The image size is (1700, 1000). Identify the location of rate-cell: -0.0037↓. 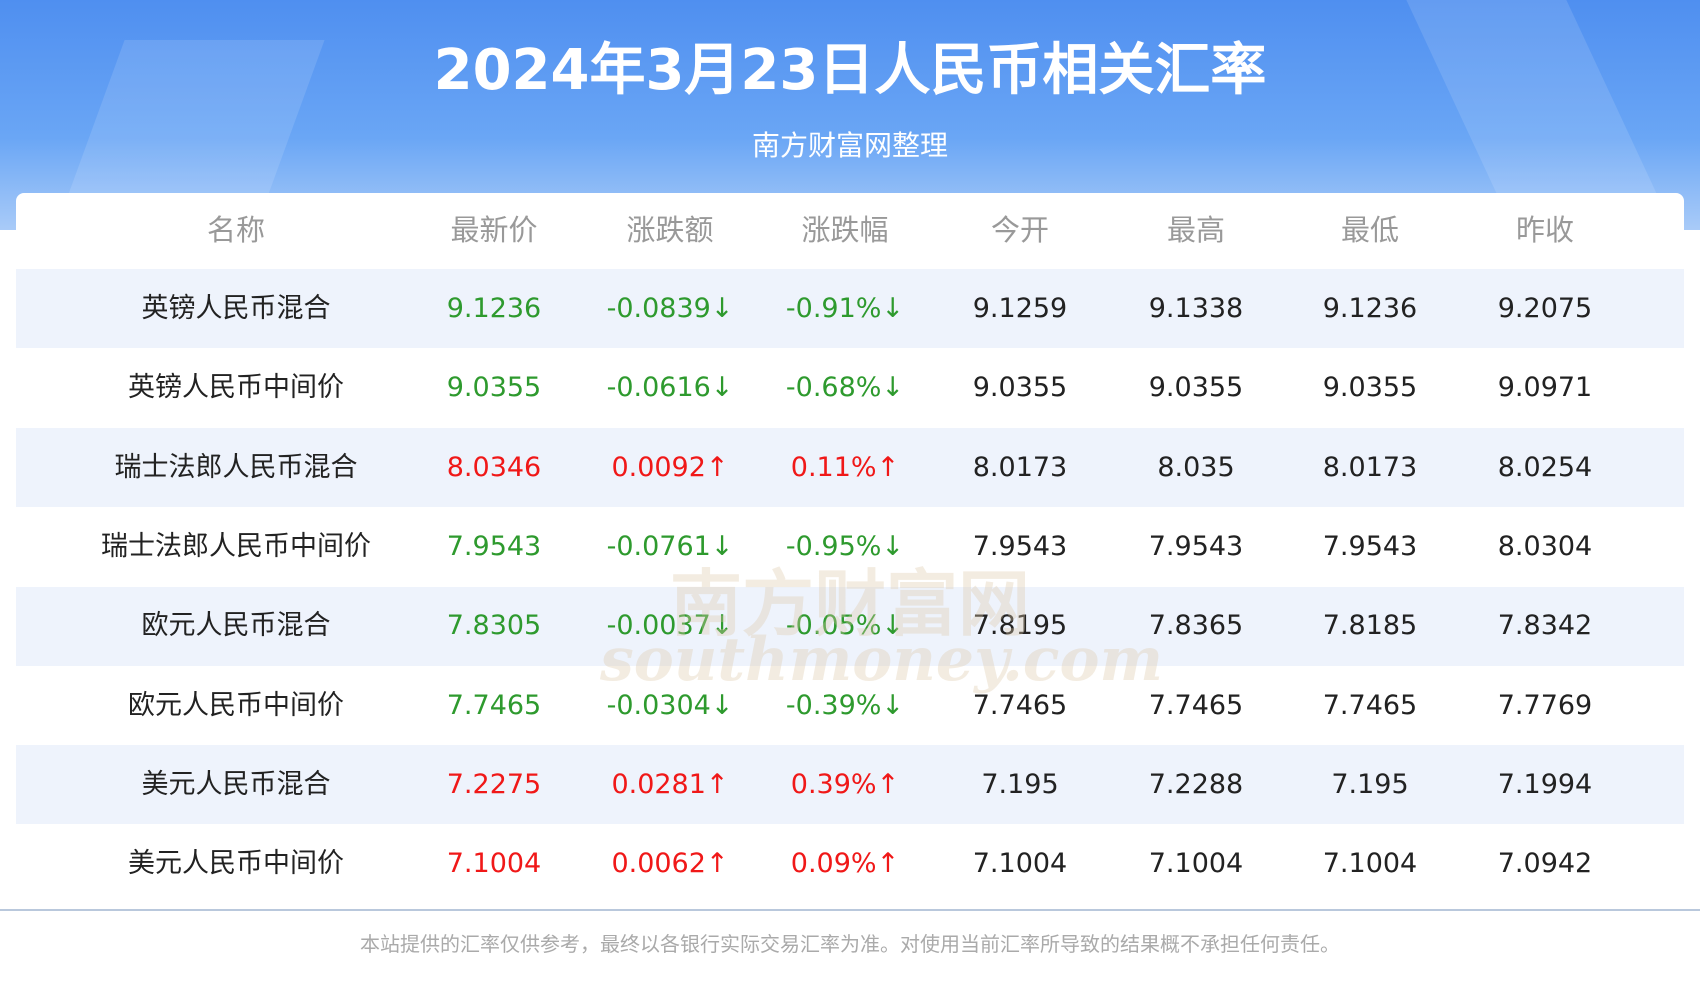
(670, 626).